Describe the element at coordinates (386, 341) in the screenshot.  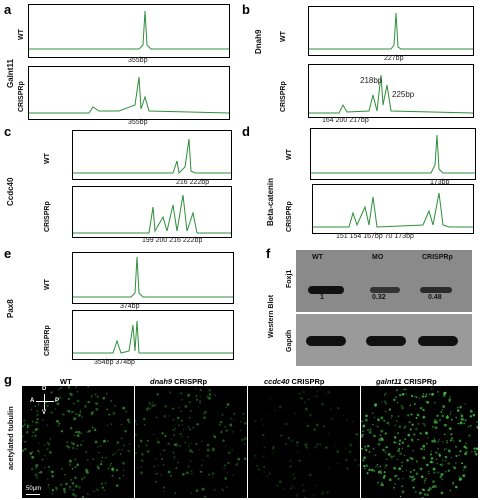
I see `band-gapdh-mo` at that location.